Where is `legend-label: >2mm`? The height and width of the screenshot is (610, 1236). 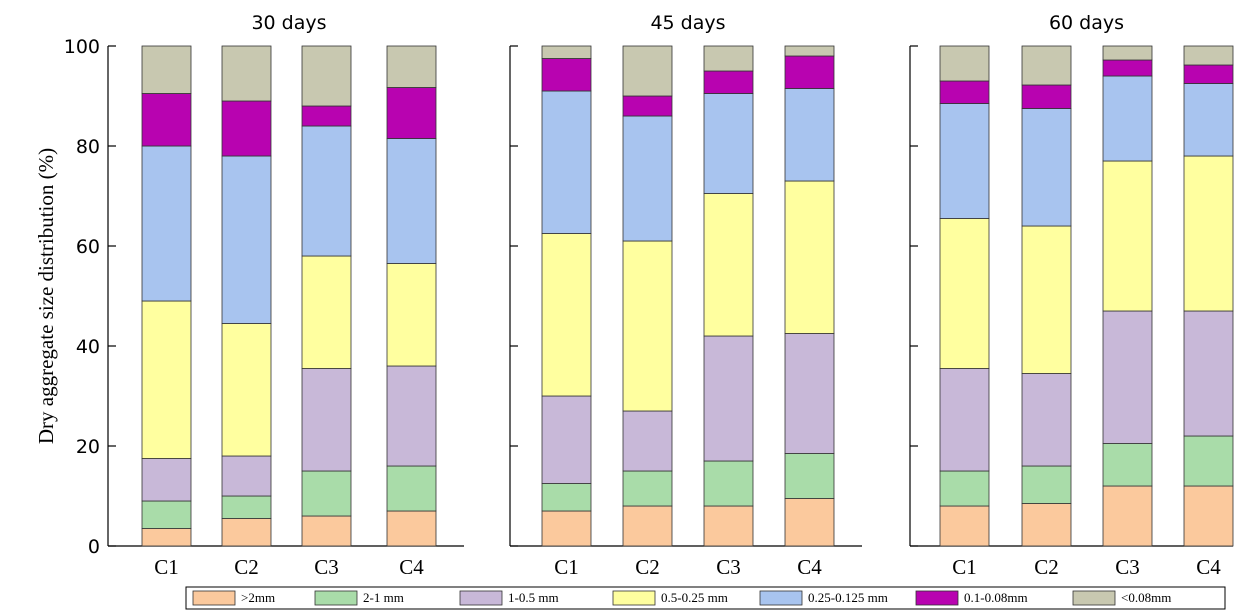 legend-label: >2mm is located at coordinates (258, 597).